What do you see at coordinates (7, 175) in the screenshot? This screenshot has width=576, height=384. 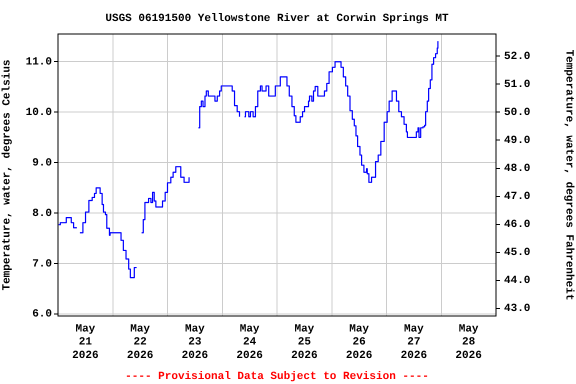 I see `y-axis-title: Temperature, water, degrees Celsius` at bounding box center [7, 175].